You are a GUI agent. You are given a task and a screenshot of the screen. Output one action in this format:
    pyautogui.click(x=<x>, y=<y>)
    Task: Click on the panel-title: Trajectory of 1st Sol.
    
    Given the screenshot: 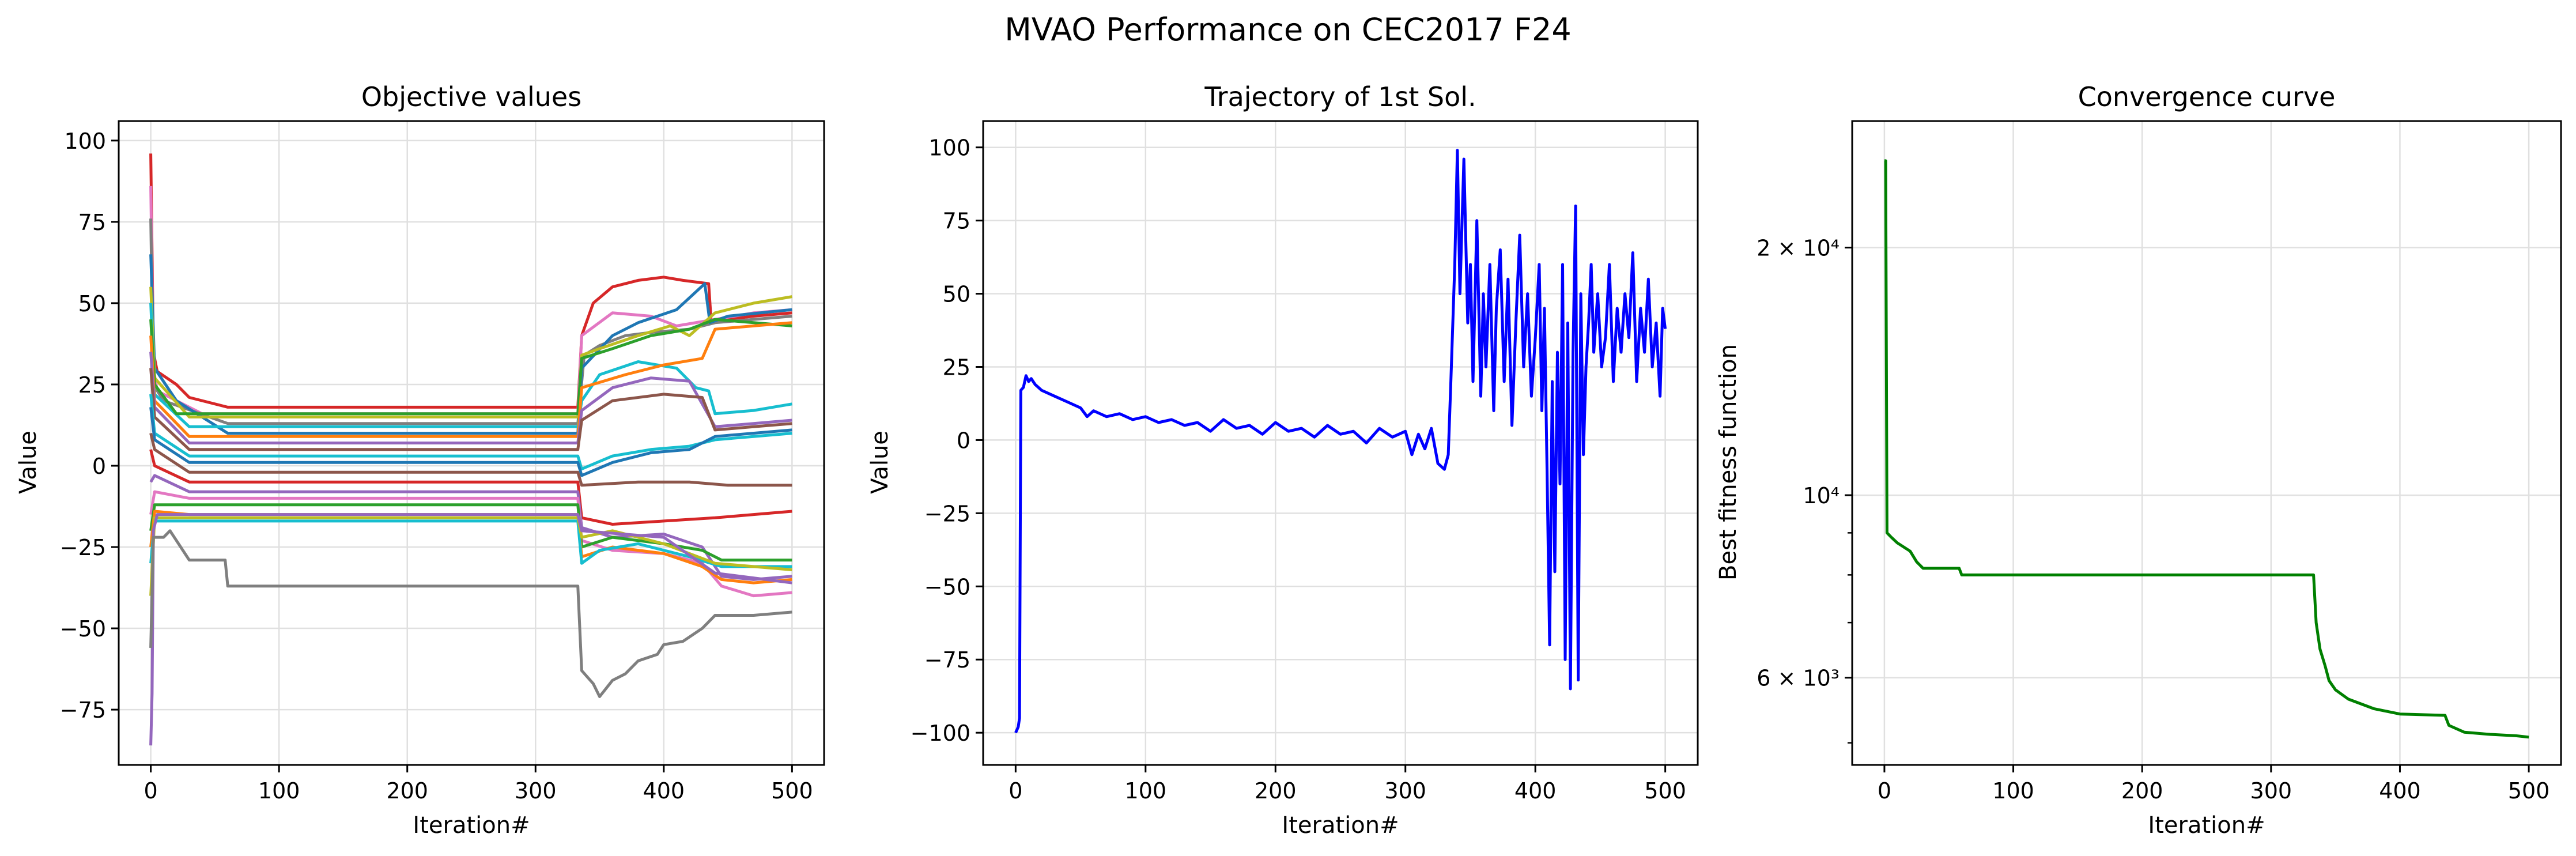 What is the action you would take?
    pyautogui.click(x=1340, y=97)
    